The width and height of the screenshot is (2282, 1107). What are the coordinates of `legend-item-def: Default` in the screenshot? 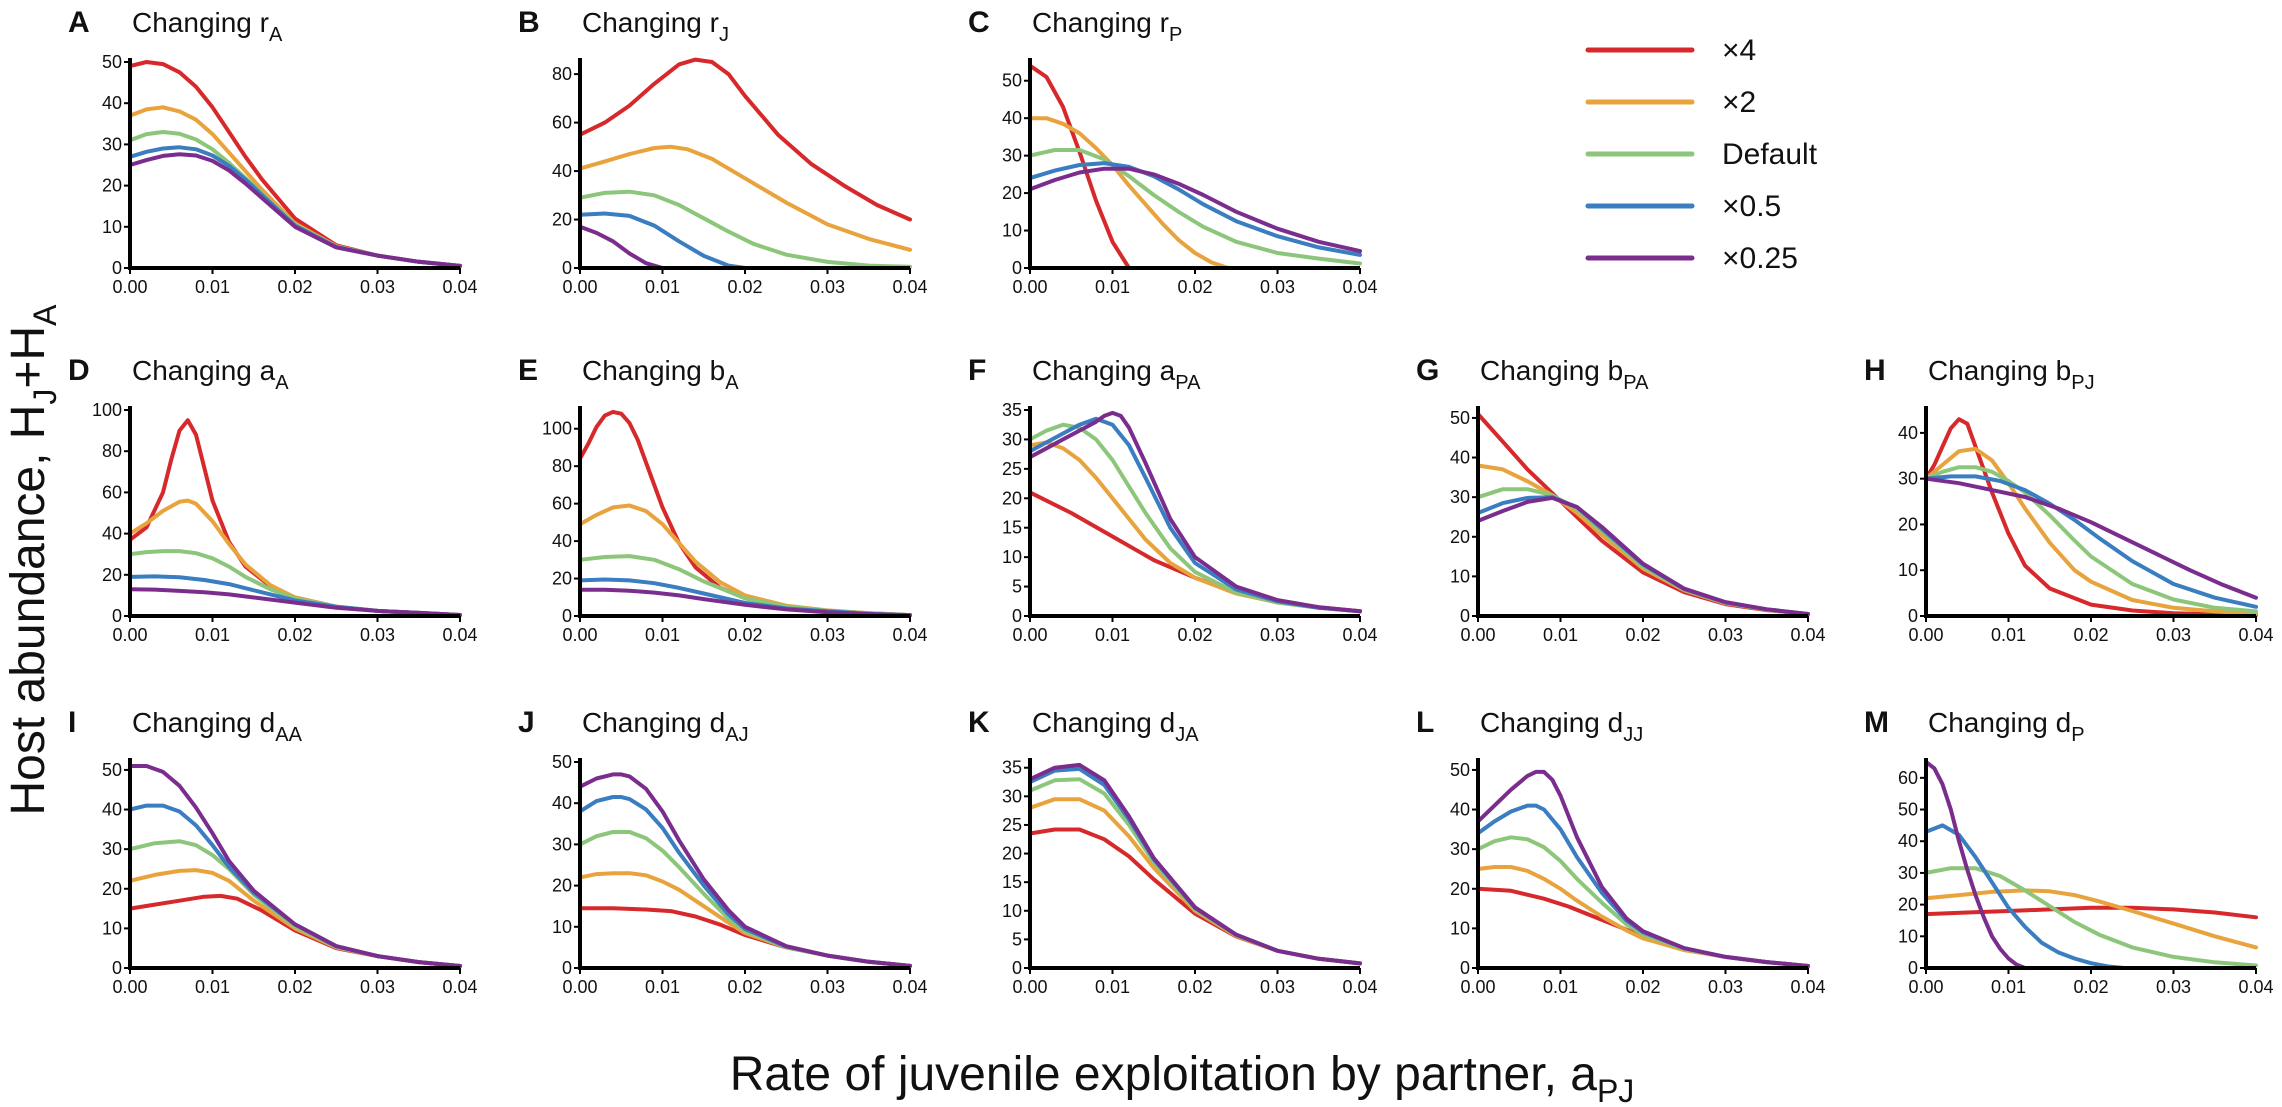 It's located at (1701, 154).